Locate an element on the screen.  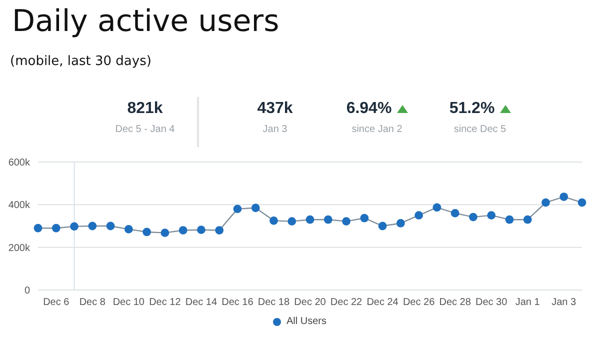
text: Dec 5 - Jan 4 is located at coordinates (145, 129).